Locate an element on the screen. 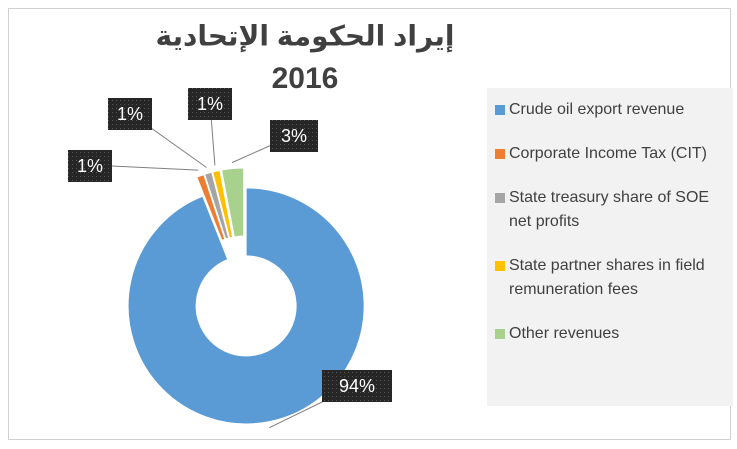 Image resolution: width=737 pixels, height=449 pixels. chart-title: إيراد الحكومة الإتحادية is located at coordinates (304, 36).